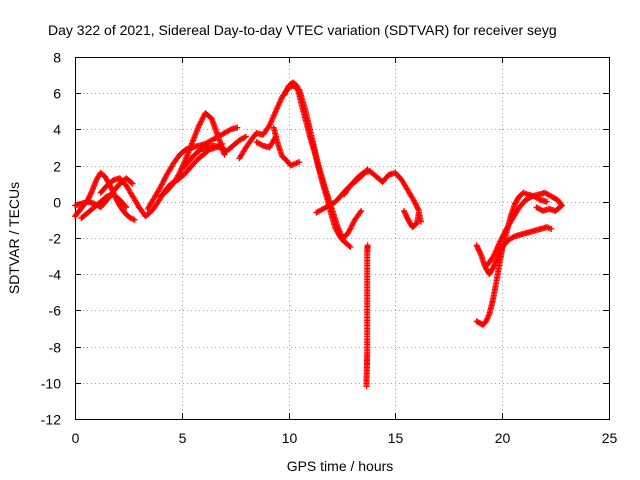  What do you see at coordinates (340, 466) in the screenshot?
I see `x-axis-title: GPS time / hours` at bounding box center [340, 466].